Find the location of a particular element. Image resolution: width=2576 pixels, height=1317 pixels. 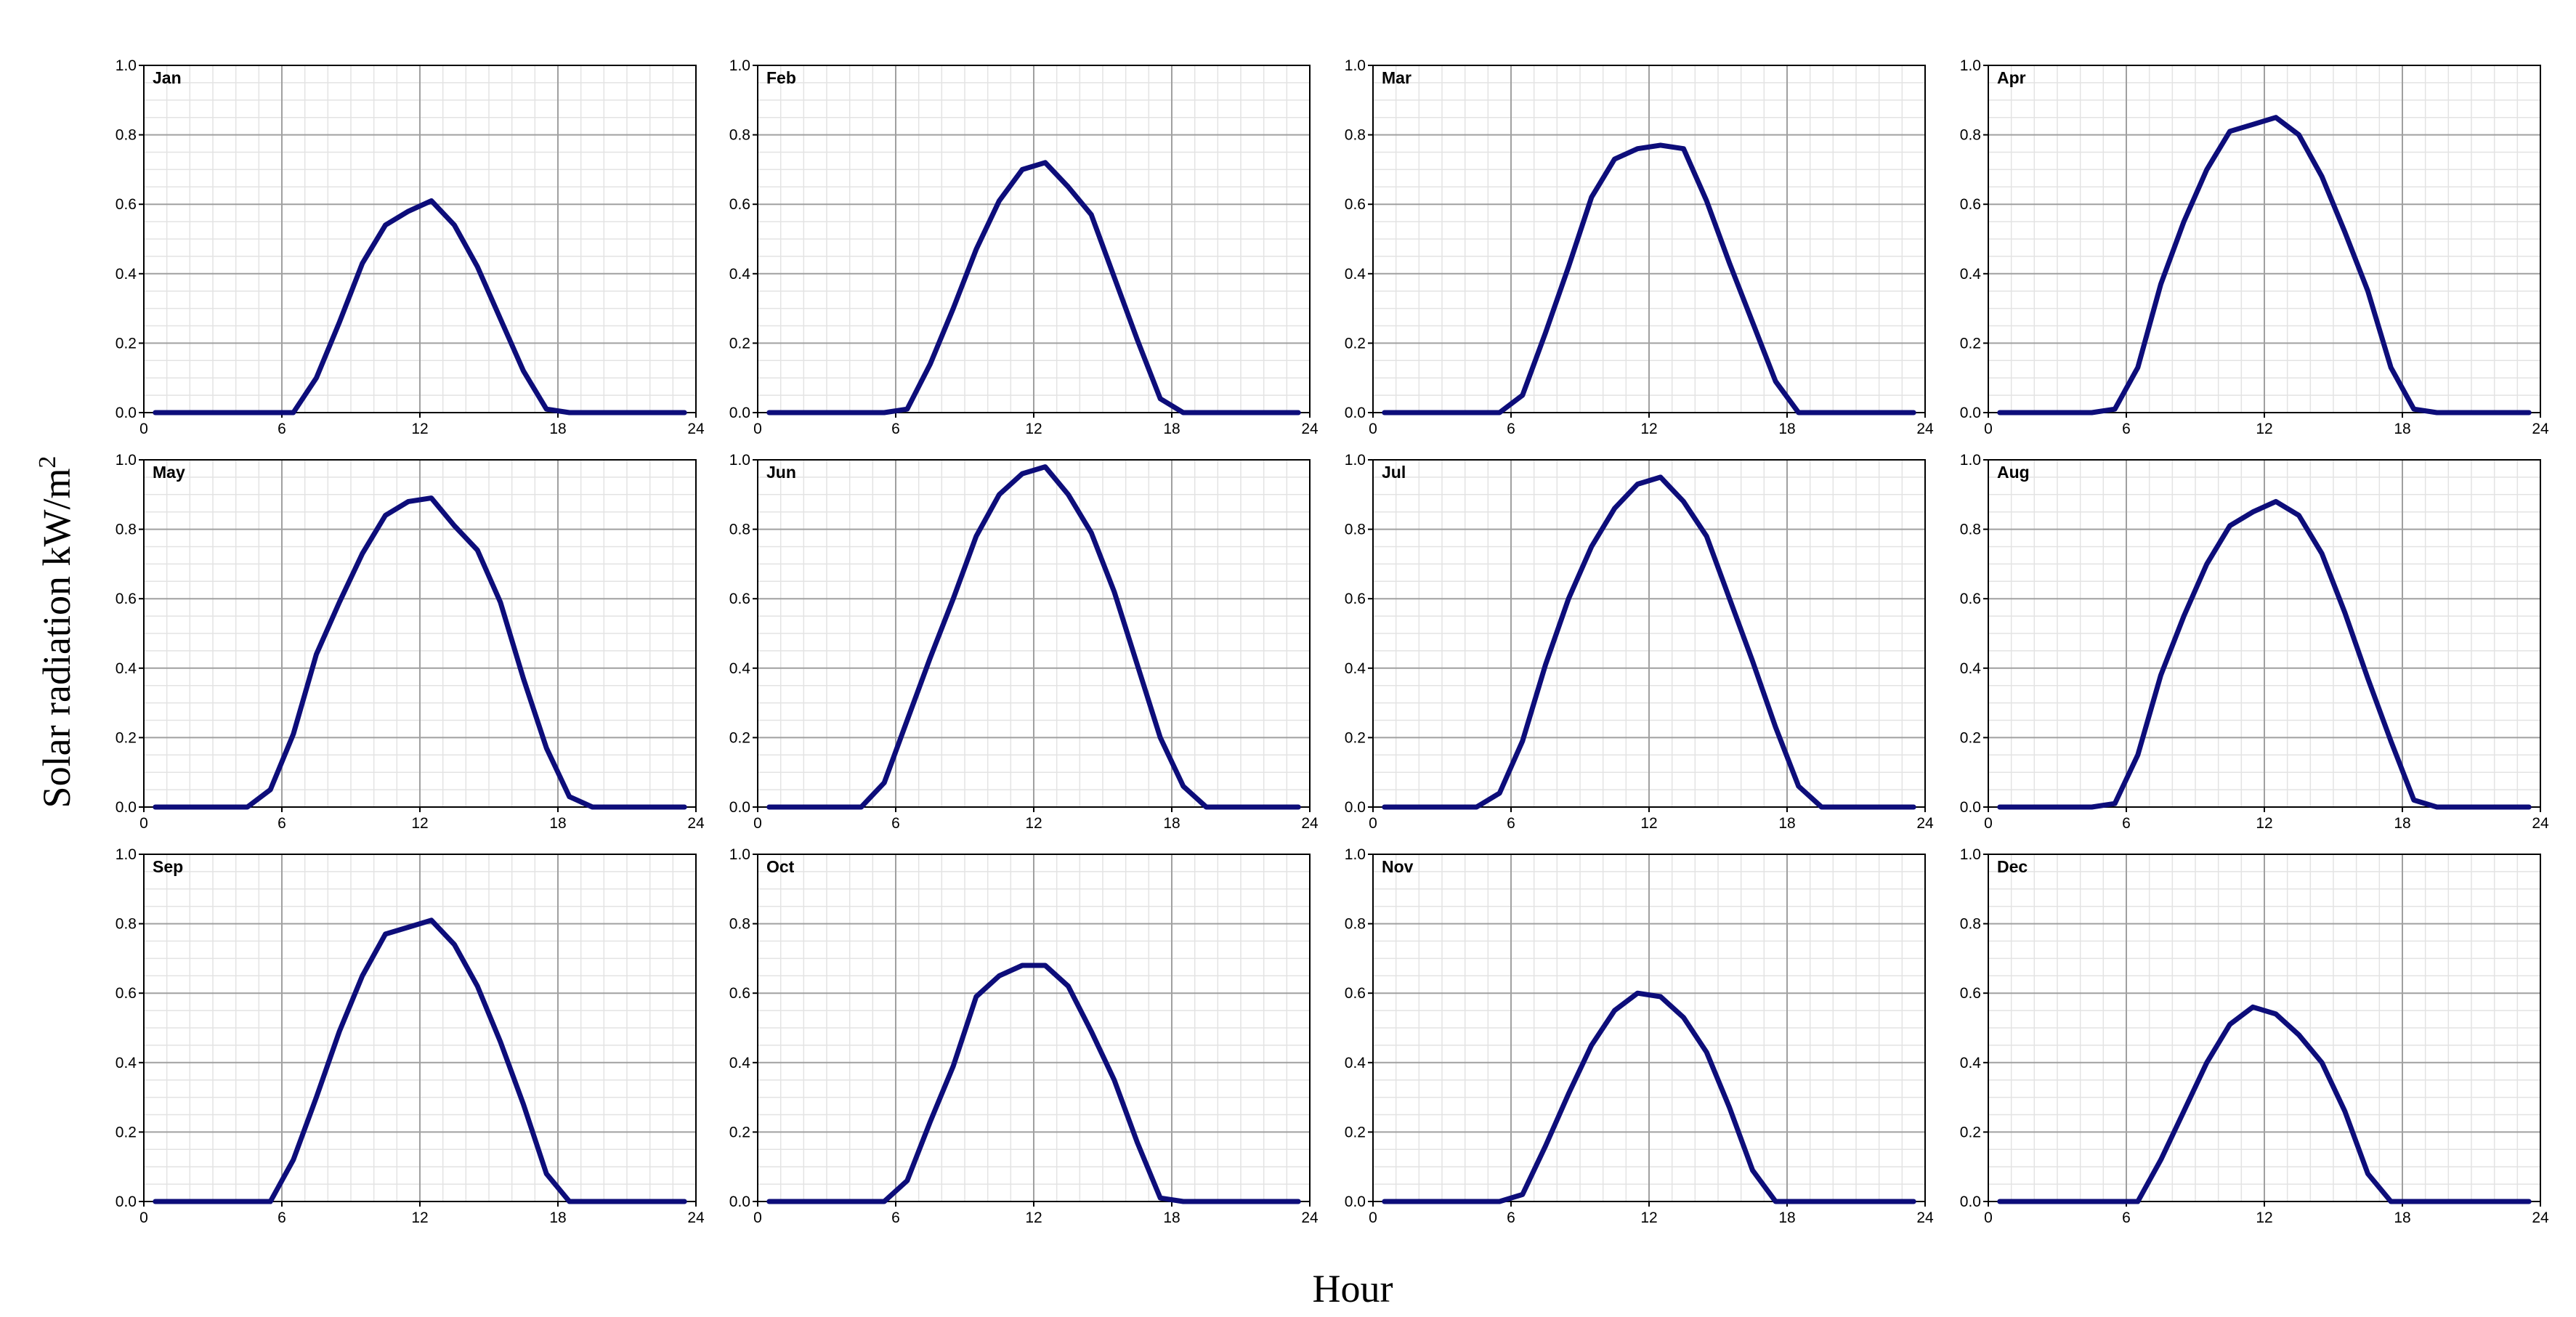

panel-aug: 0.0 0.2 0.4 0.6 0.8 1.0 0 6 12 18 24 Aug is located at coordinates (2254, 642).